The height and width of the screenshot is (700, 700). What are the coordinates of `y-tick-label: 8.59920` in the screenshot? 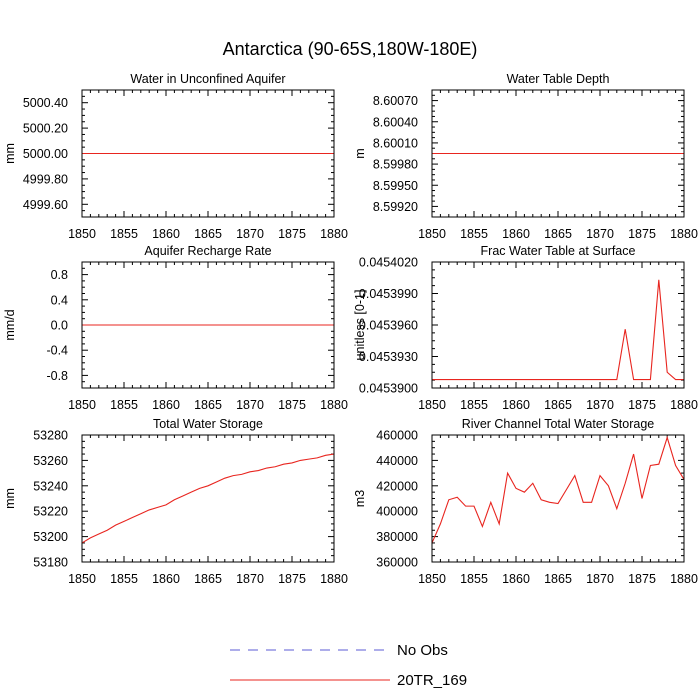 It's located at (395, 207).